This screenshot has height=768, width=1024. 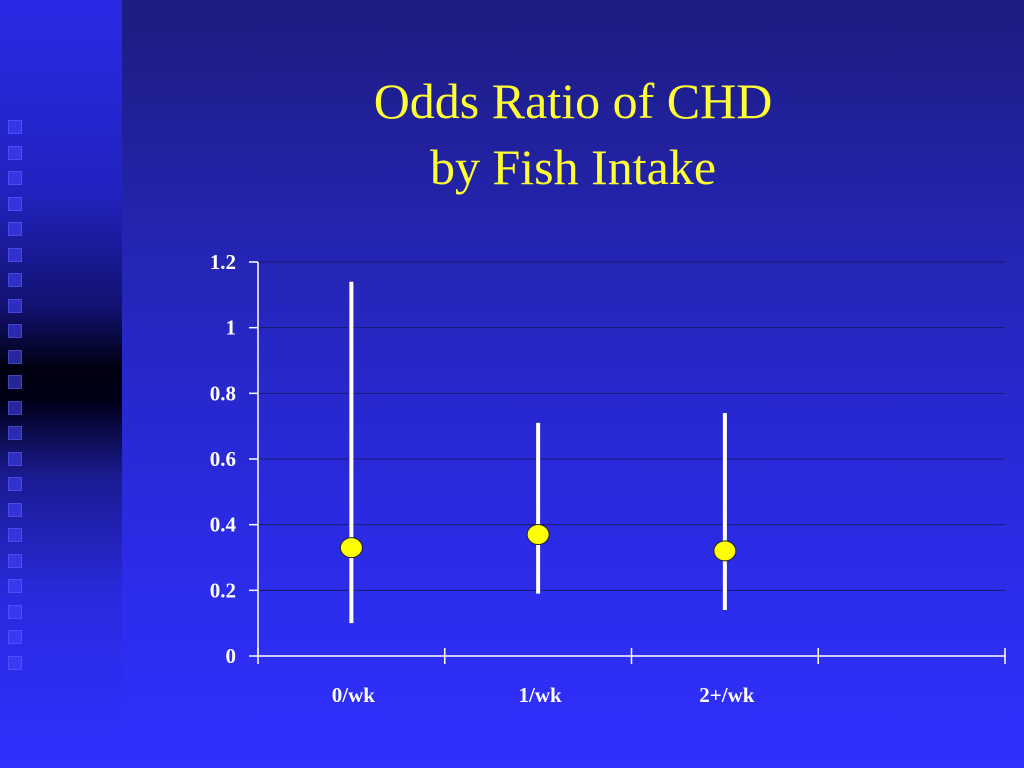 What do you see at coordinates (726, 695) in the screenshot?
I see `x-tick-label: 2+/wk` at bounding box center [726, 695].